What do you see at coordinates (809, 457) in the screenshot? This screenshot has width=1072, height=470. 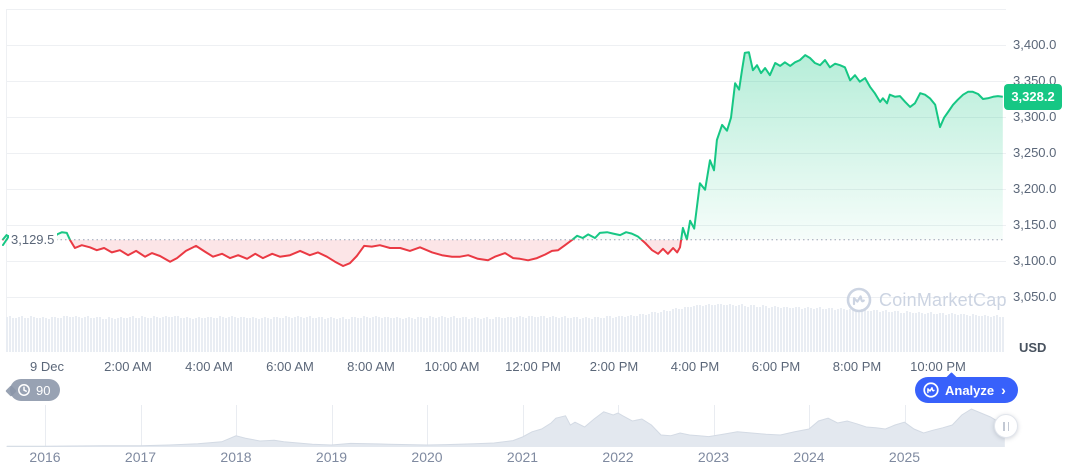 I see `navigator-year-label: 2024` at bounding box center [809, 457].